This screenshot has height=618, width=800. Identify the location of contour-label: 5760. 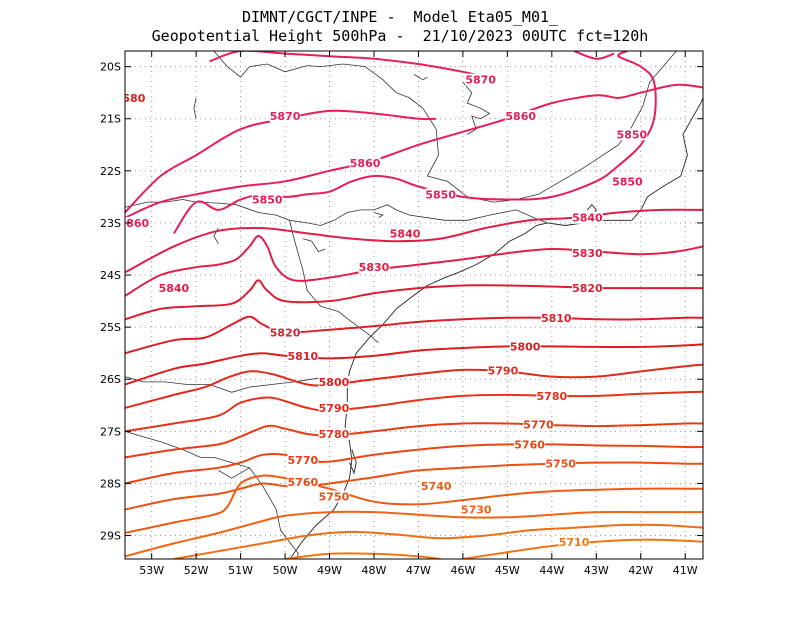
(529, 444).